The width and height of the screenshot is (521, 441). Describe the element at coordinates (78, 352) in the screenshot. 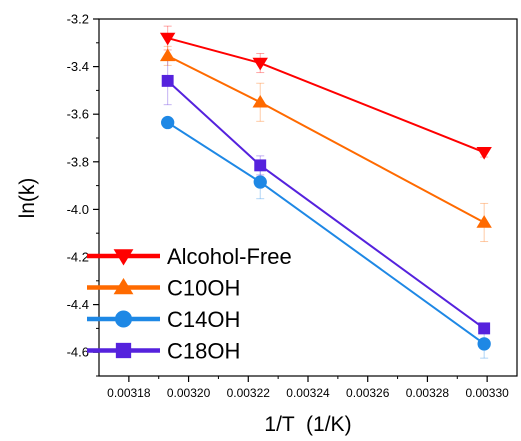

I see `y-tick-label: -4.6` at that location.